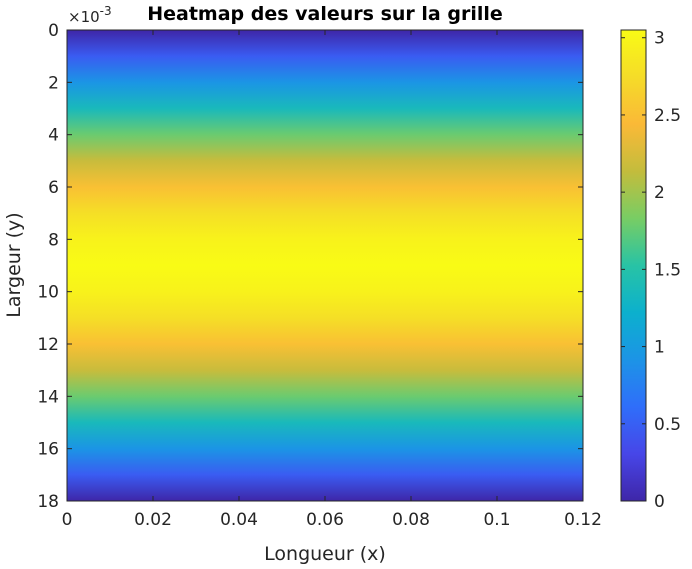 This screenshot has width=692, height=569. I want to click on x-tick-label: 0.1, so click(496, 520).